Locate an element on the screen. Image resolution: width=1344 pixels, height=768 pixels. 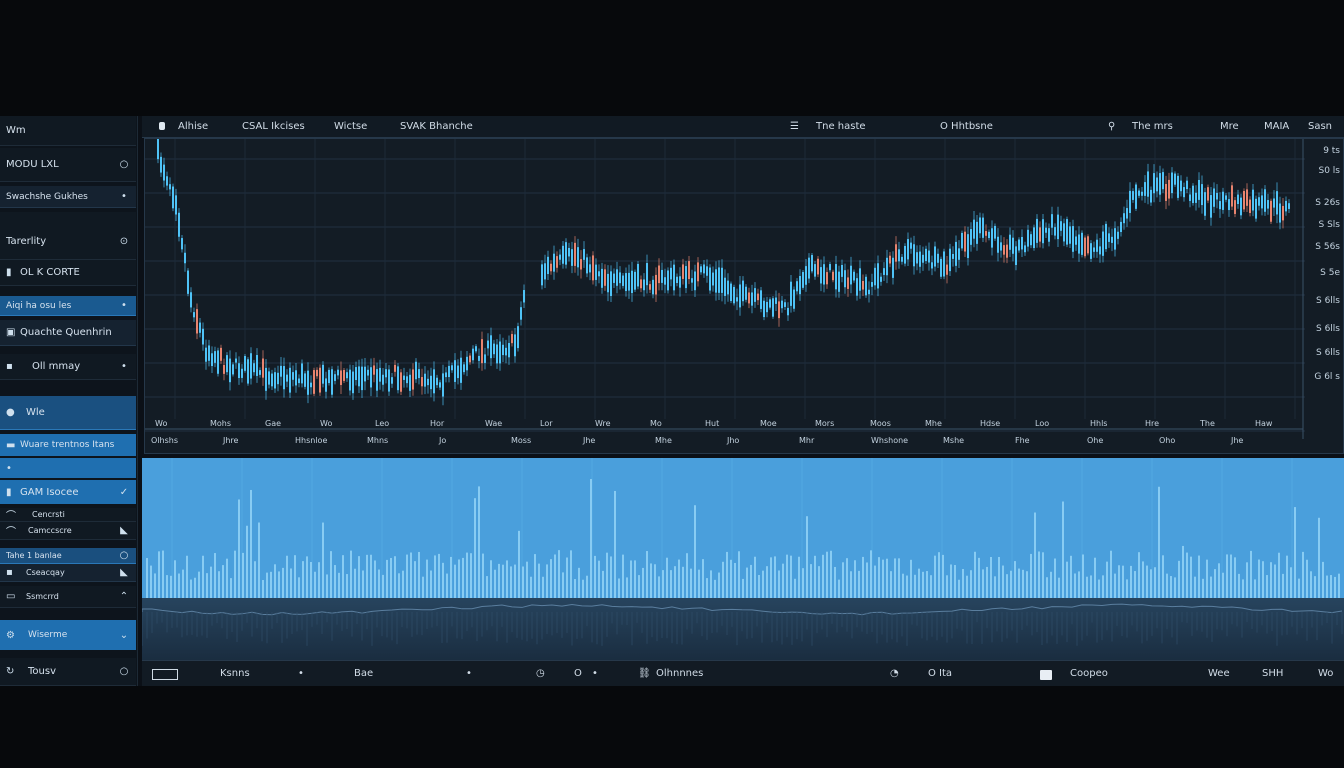
time-axis-label: Hdse is located at coordinates (990, 423).